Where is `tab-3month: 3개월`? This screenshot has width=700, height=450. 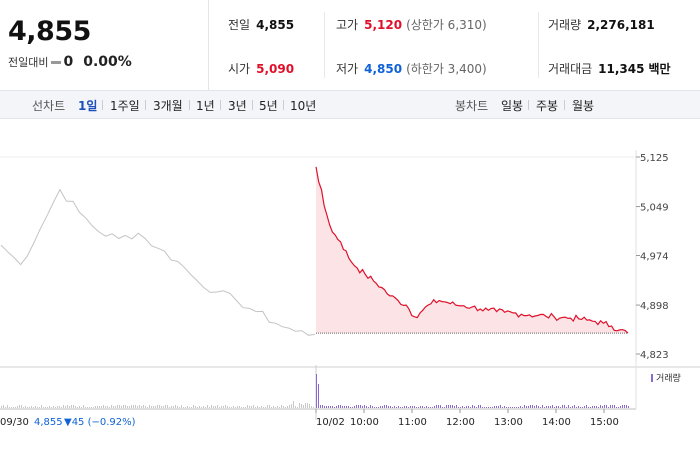
tab-3month: 3개월 is located at coordinates (168, 106).